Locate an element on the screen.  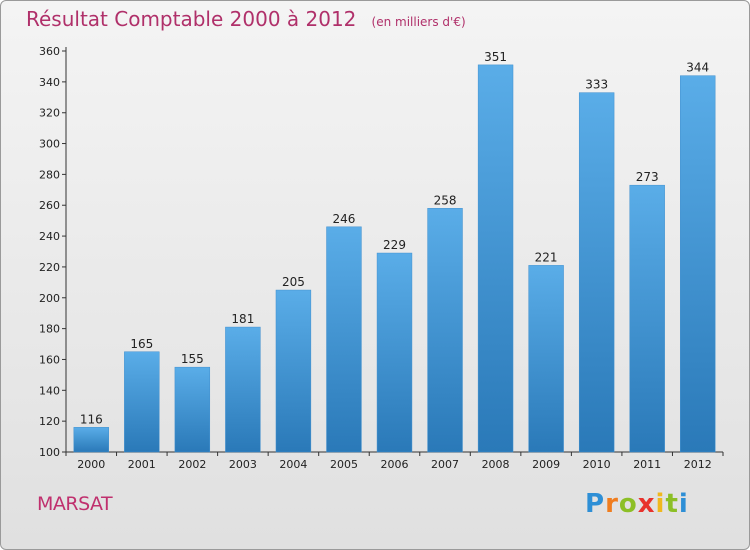
y-tick-label: 360 is located at coordinates (49, 51).